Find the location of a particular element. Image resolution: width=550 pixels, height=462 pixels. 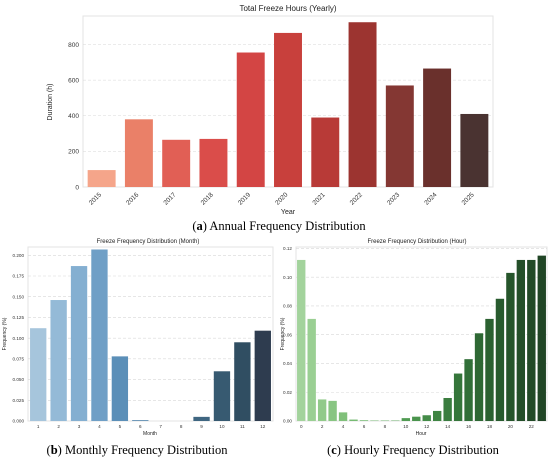

x-tick-label: 2020 is located at coordinates (281, 198).